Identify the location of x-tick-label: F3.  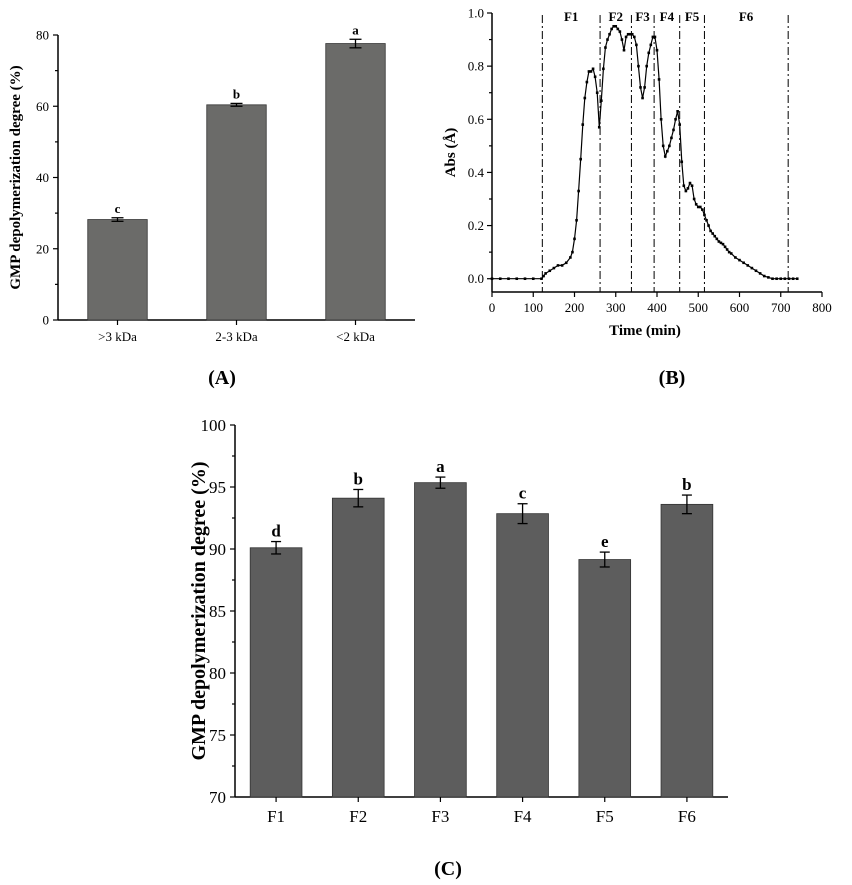
(440, 816).